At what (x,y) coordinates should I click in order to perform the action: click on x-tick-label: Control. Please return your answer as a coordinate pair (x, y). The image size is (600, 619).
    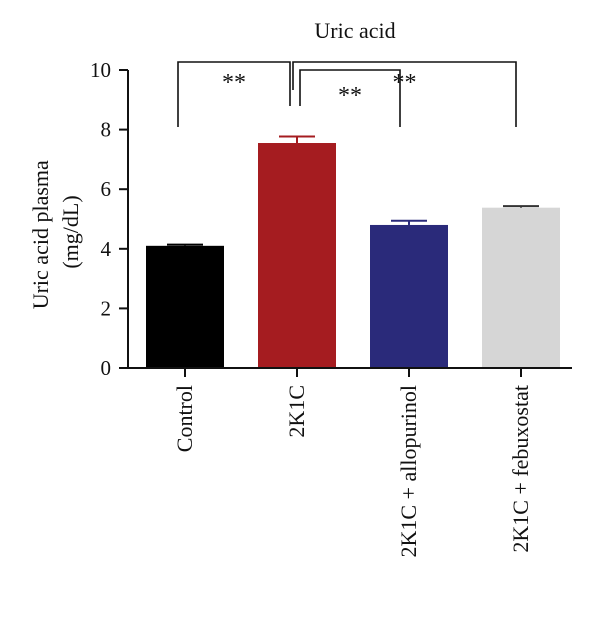
    Looking at the image, I should click on (184, 418).